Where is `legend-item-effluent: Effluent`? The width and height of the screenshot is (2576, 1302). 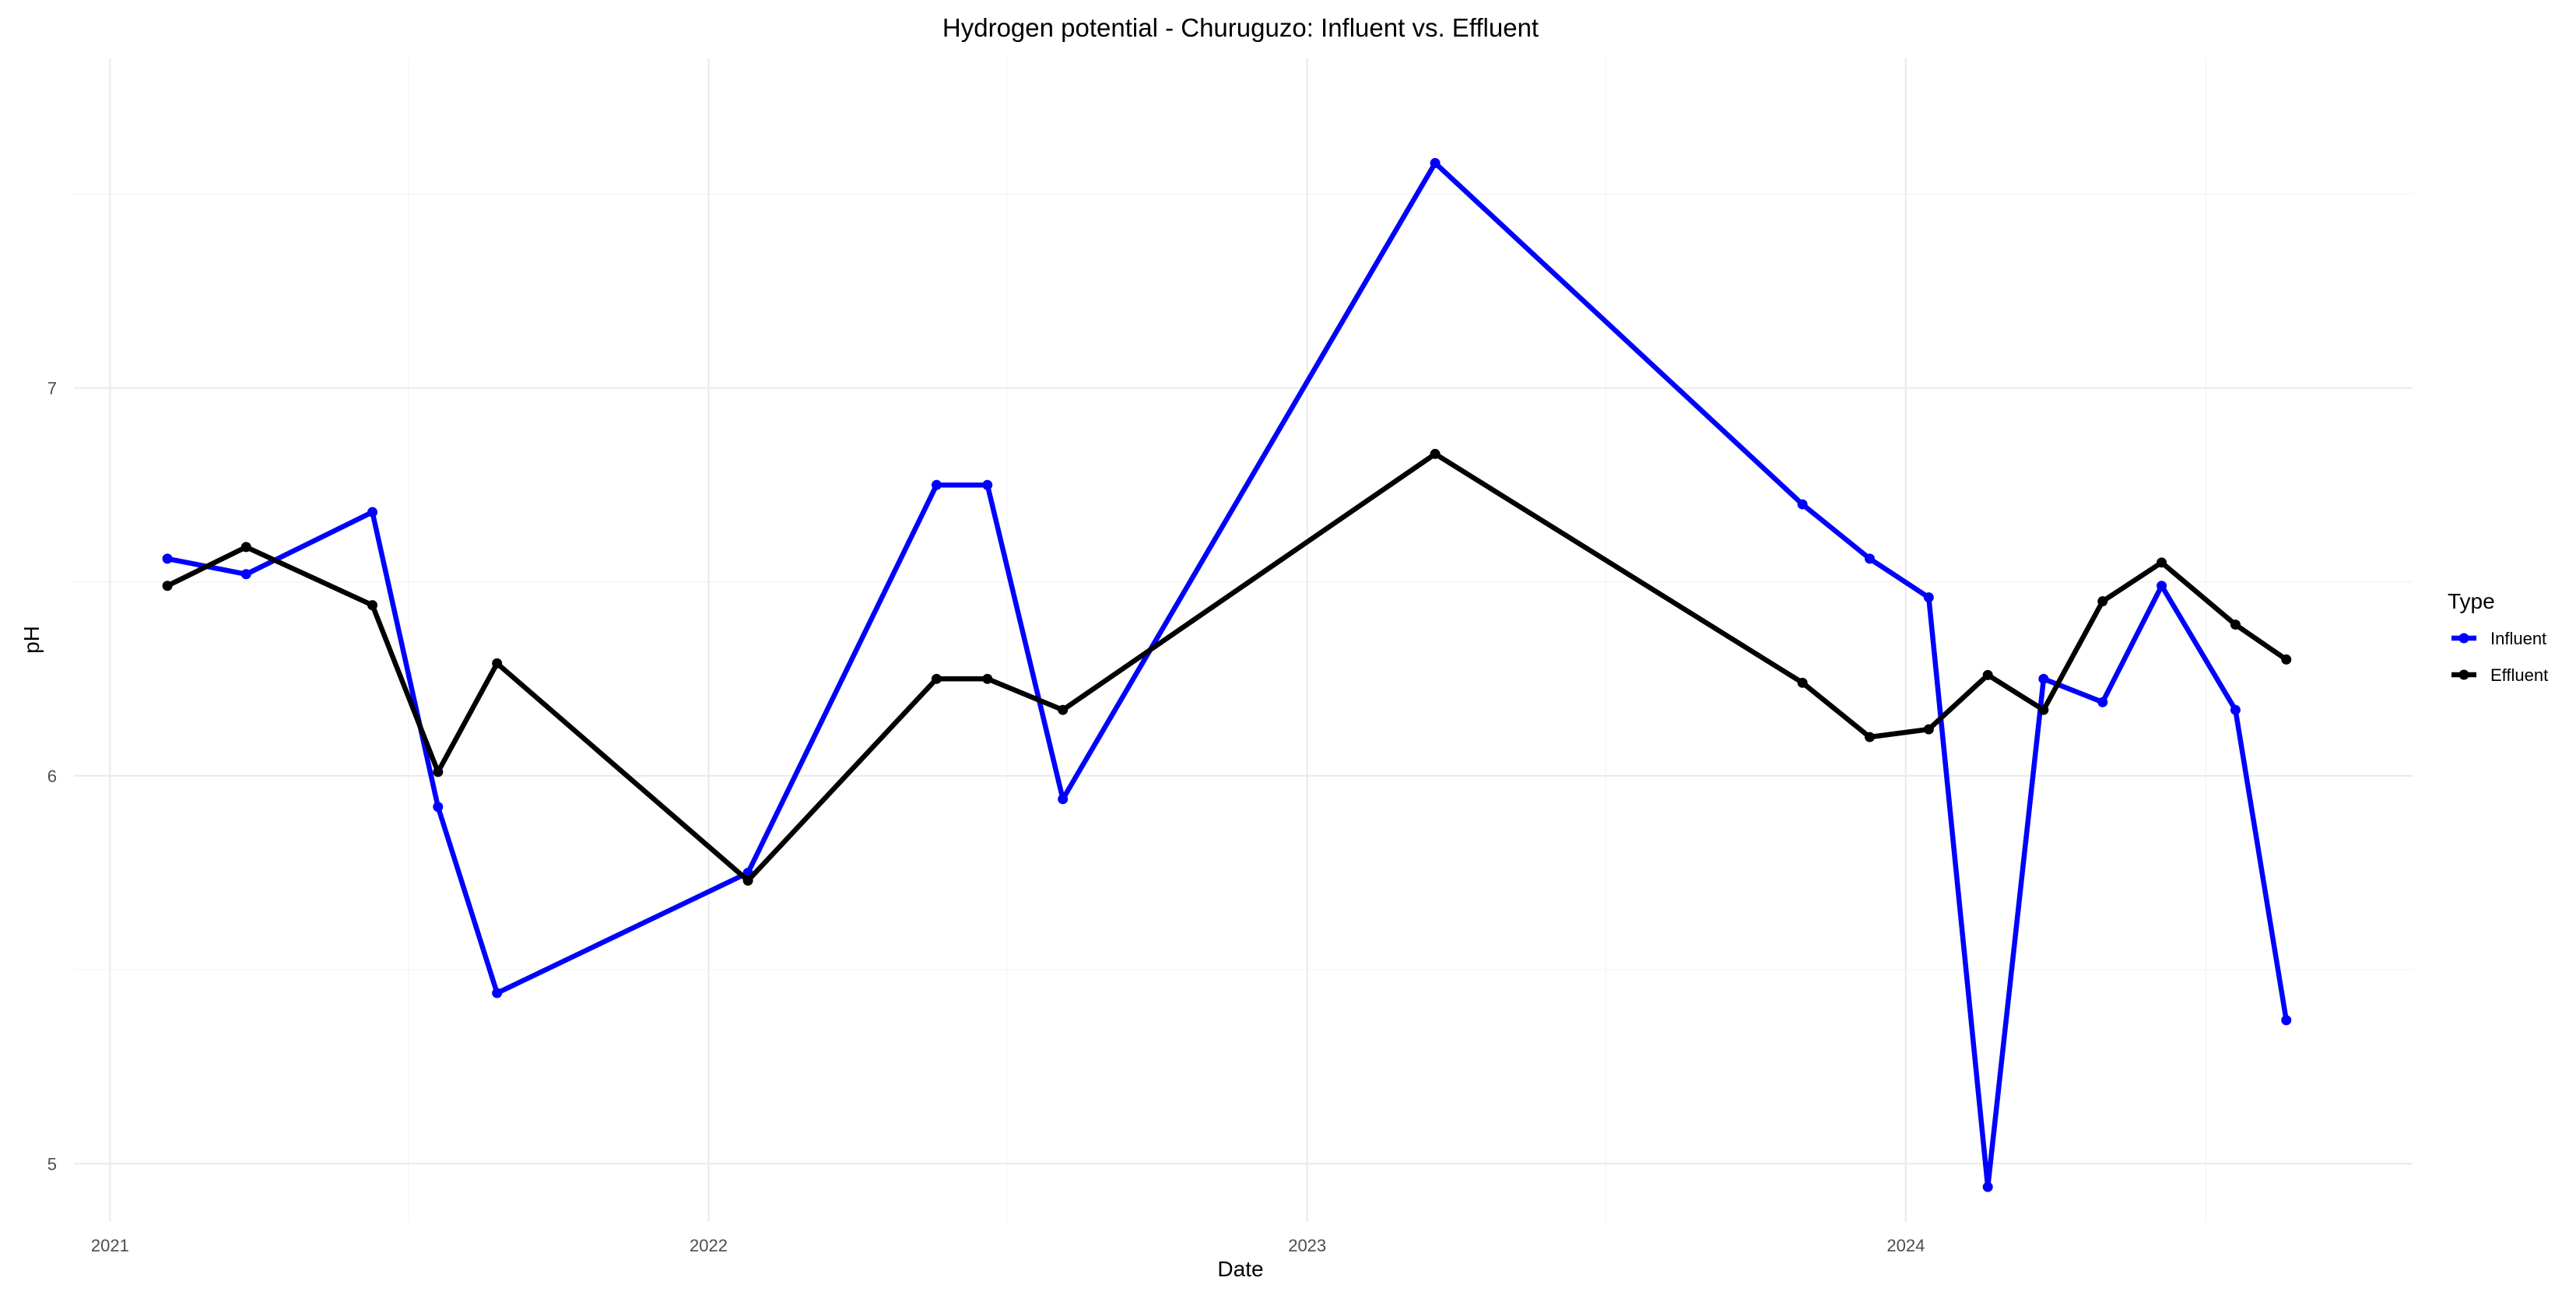 legend-item-effluent: Effluent is located at coordinates (2500, 675).